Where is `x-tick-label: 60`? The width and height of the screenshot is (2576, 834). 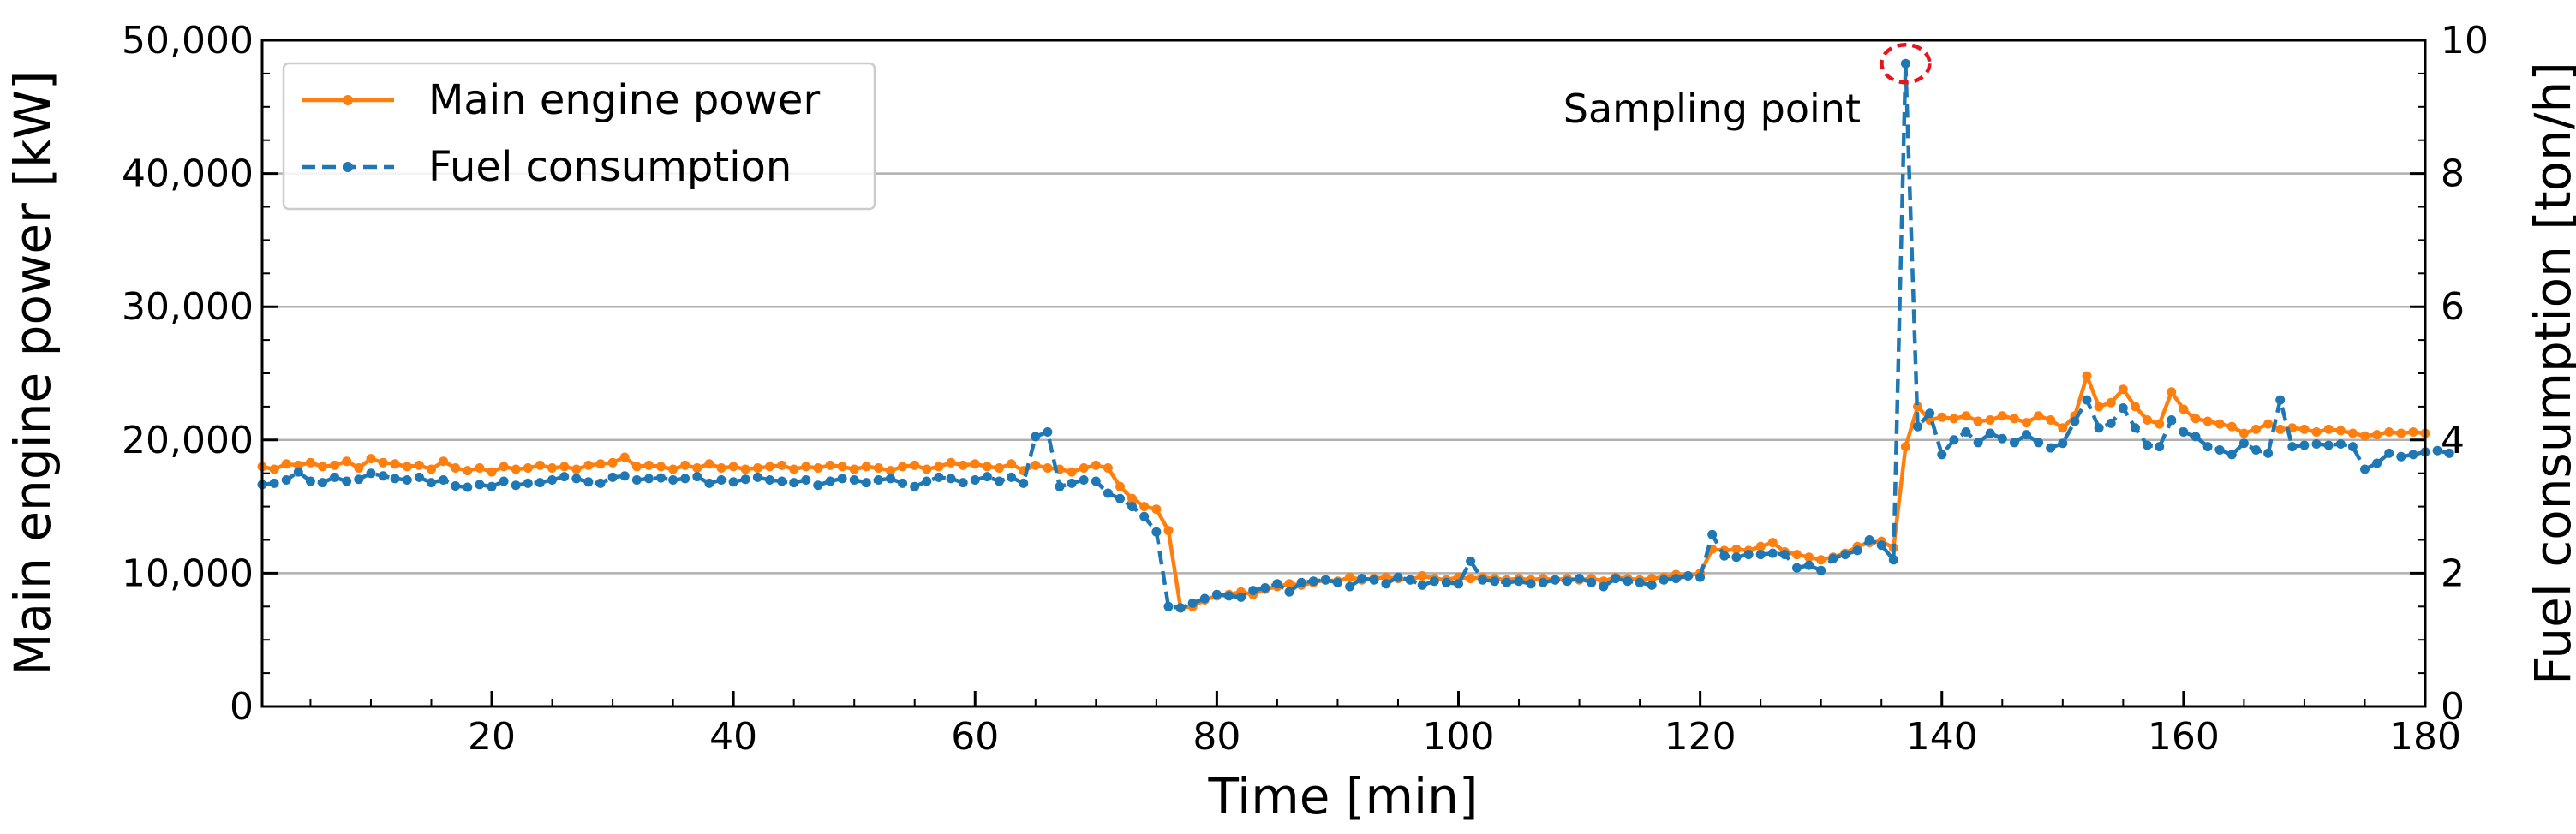 x-tick-label: 60 is located at coordinates (975, 737).